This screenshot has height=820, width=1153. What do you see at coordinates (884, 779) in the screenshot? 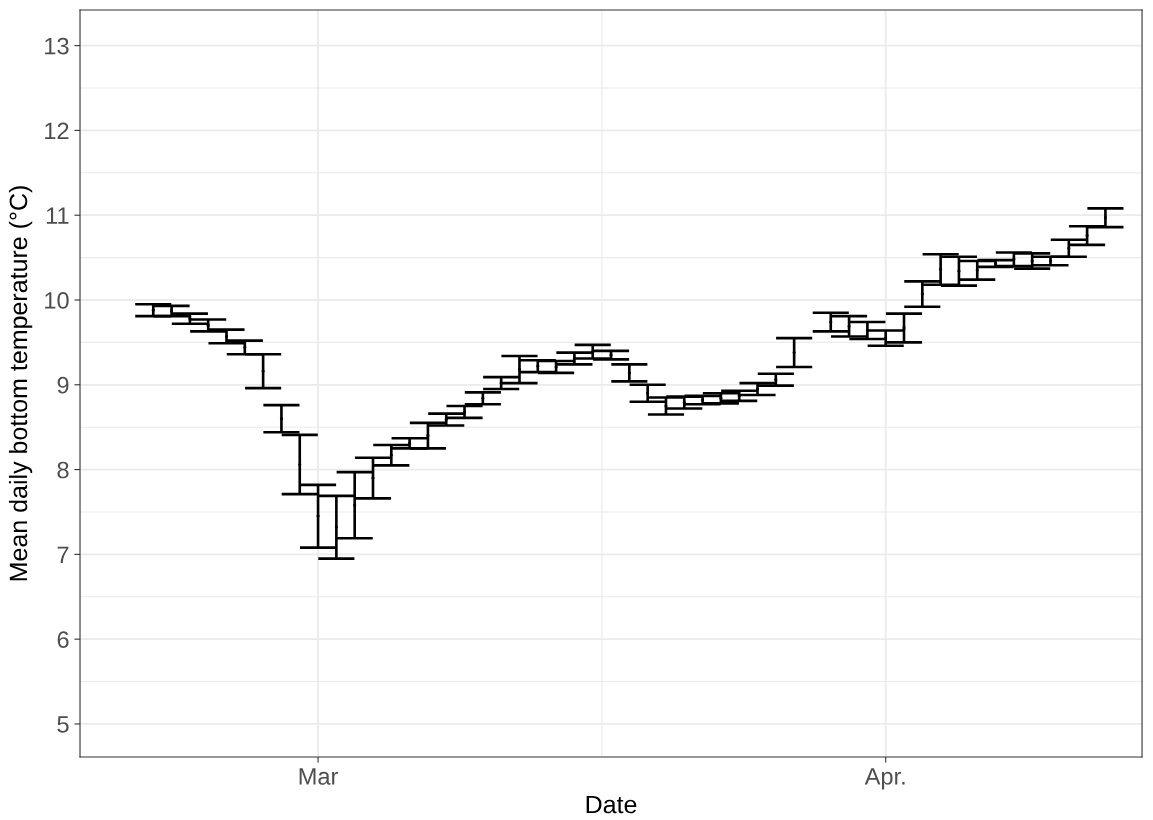
I see `x-tick-label: Apr.` at bounding box center [884, 779].